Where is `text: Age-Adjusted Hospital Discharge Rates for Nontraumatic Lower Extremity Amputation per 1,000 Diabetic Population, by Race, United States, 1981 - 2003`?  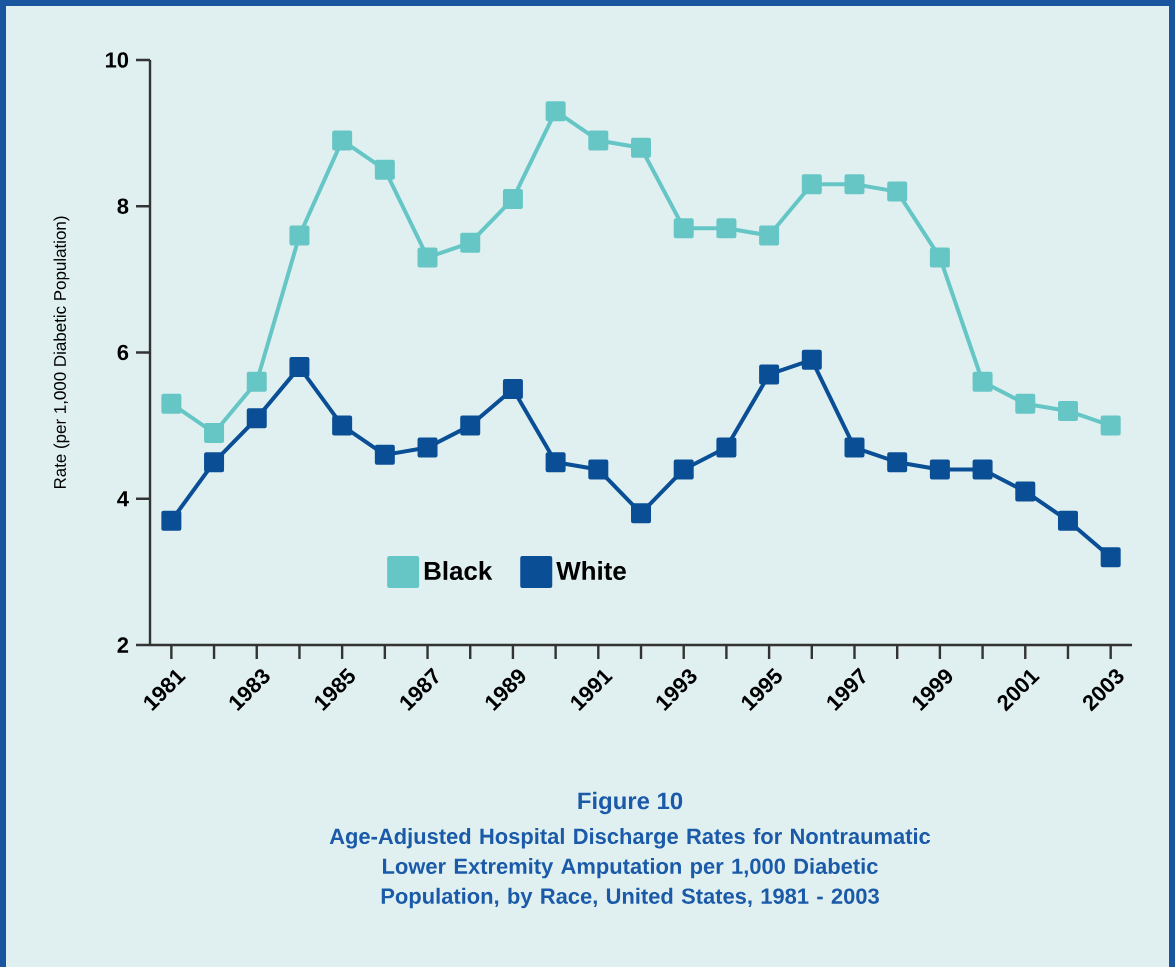 text: Age-Adjusted Hospital Discharge Rates for Nontraumatic Lower Extremity Amputation per 1,000 Diabetic Population, by Race, United States, 1981 - 2003 is located at coordinates (630, 868).